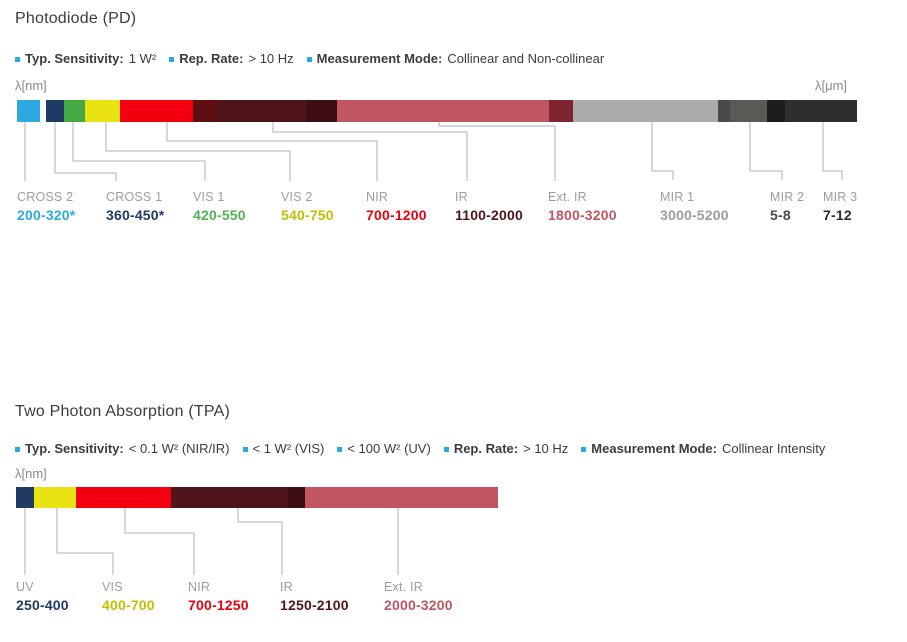  What do you see at coordinates (134, 197) in the screenshot?
I see `range-name: CROSS 1` at bounding box center [134, 197].